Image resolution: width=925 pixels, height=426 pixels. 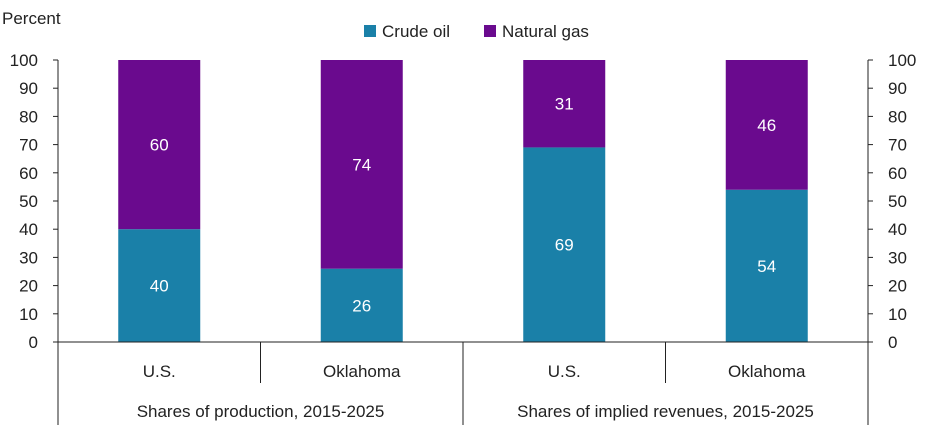 I want to click on legend-swatch-natural-gas, so click(x=490, y=31).